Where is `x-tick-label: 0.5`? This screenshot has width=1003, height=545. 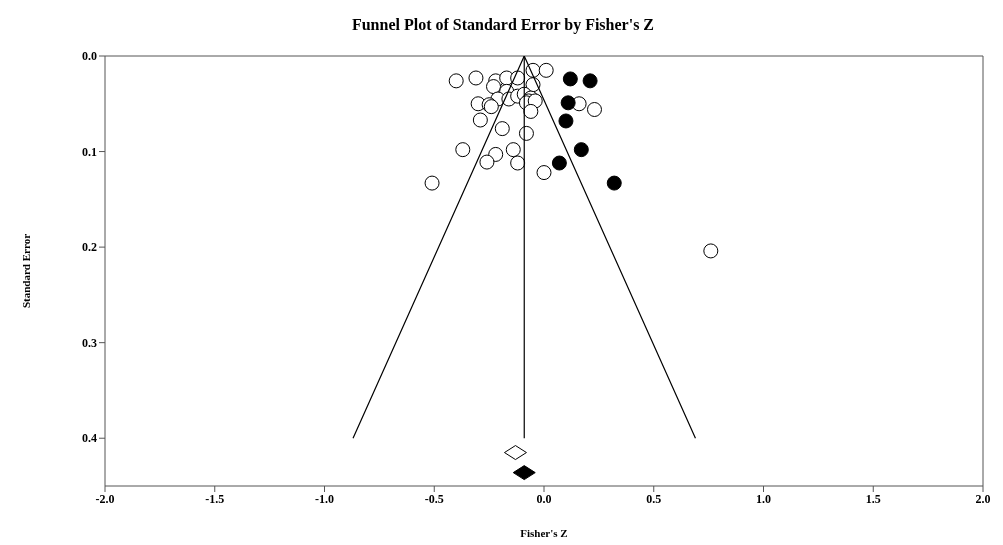
x-tick-label: 0.5 is located at coordinates (654, 498).